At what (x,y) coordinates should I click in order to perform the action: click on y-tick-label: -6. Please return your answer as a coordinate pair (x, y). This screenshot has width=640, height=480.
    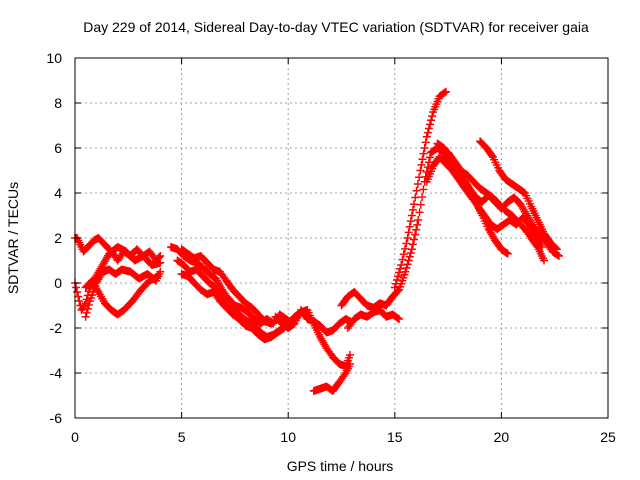
    Looking at the image, I should click on (56, 418).